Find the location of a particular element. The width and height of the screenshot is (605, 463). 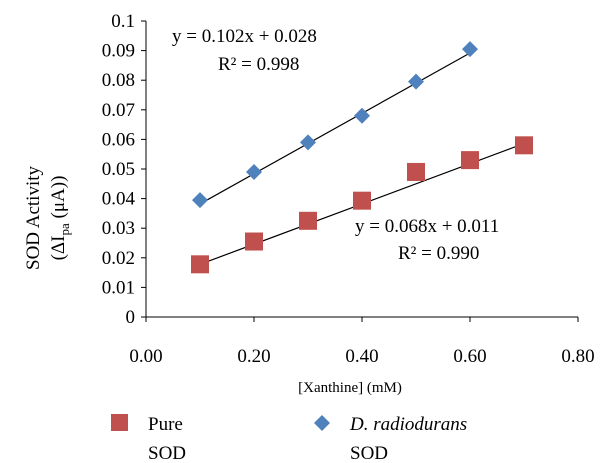

y-tick-label: 0.06 is located at coordinates (118, 139).